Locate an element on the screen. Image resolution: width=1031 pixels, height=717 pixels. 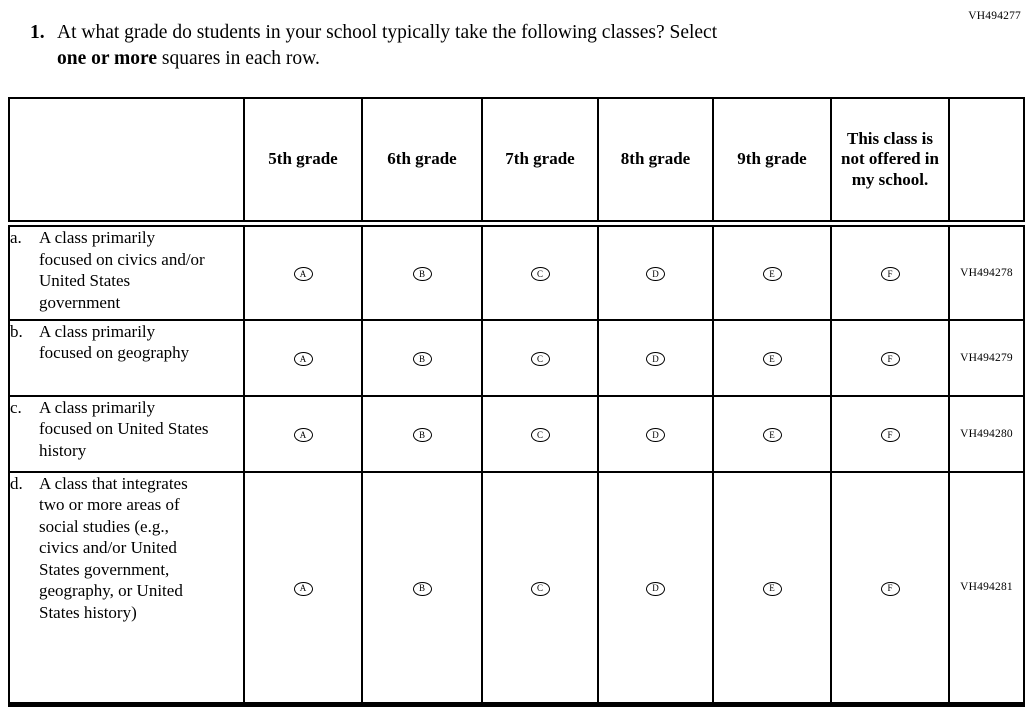
row-a-option-B: B is located at coordinates (422, 274).